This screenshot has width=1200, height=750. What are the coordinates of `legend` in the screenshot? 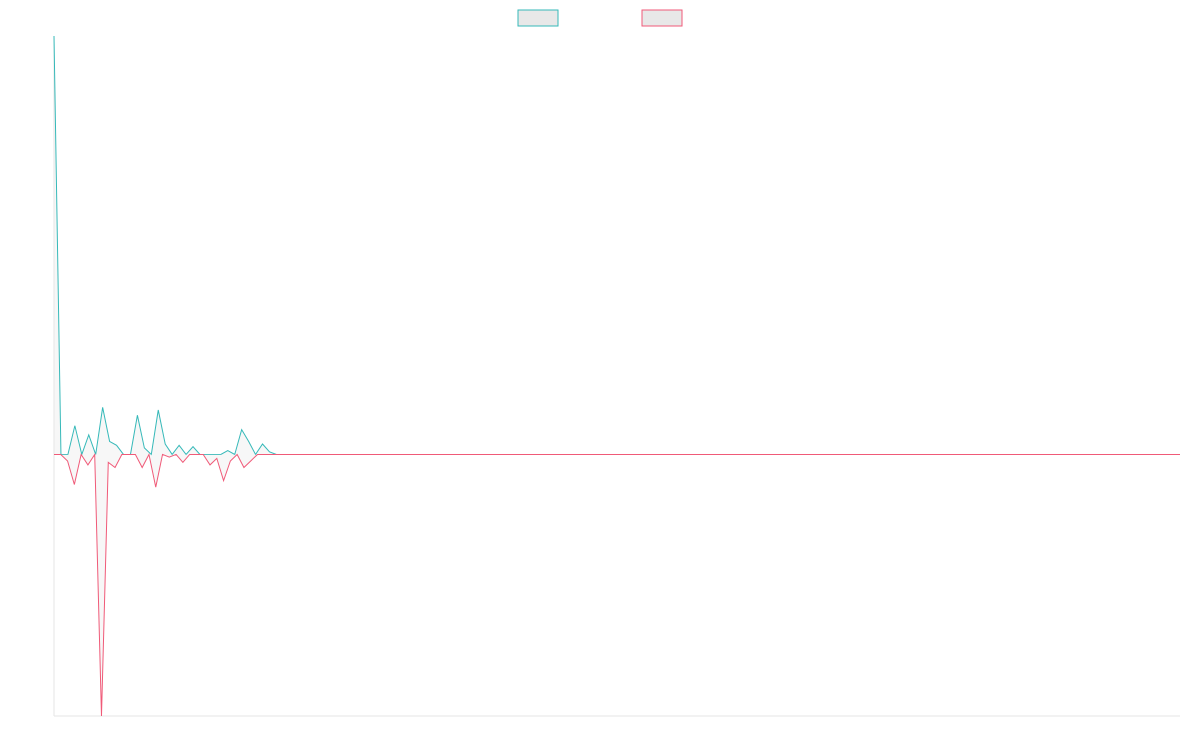 It's located at (600, 18).